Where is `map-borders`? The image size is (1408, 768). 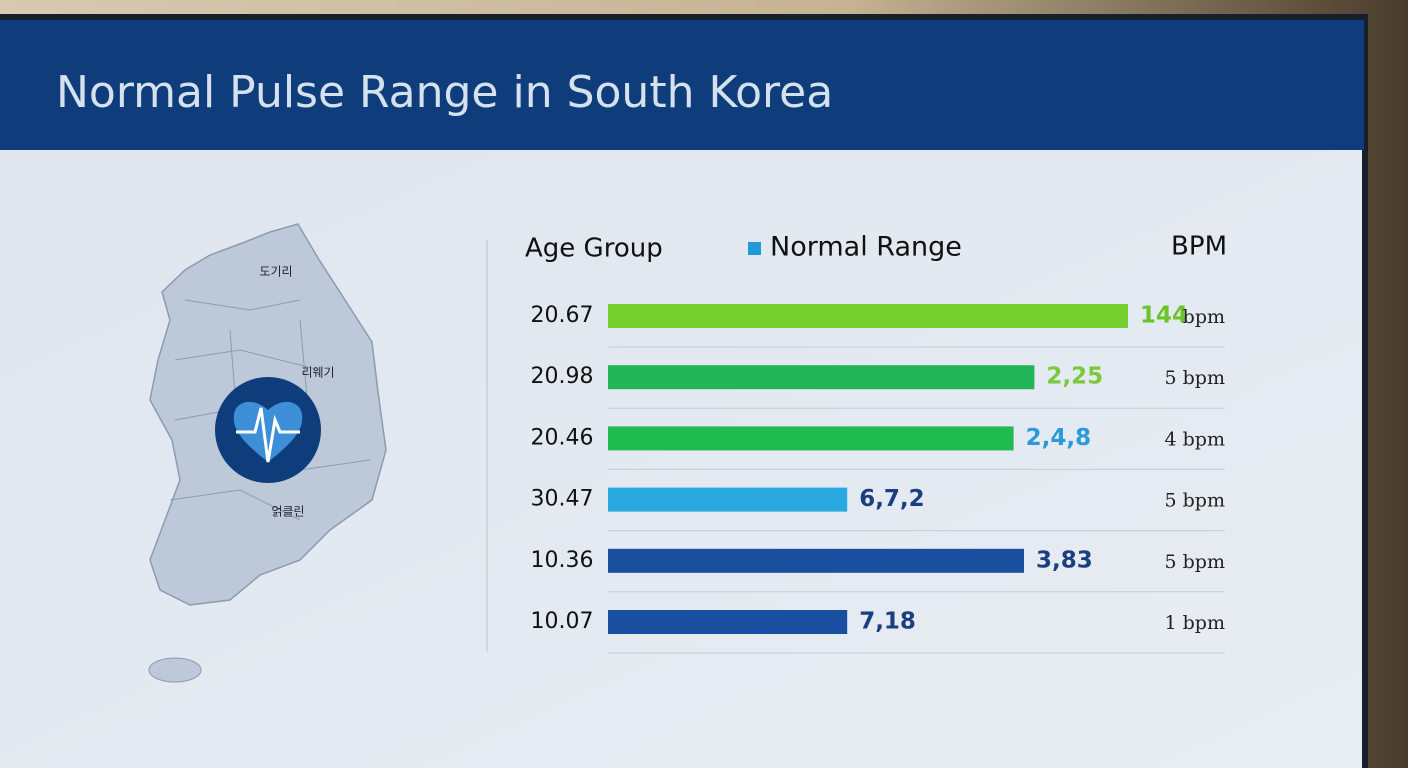
map-borders is located at coordinates (270, 410).